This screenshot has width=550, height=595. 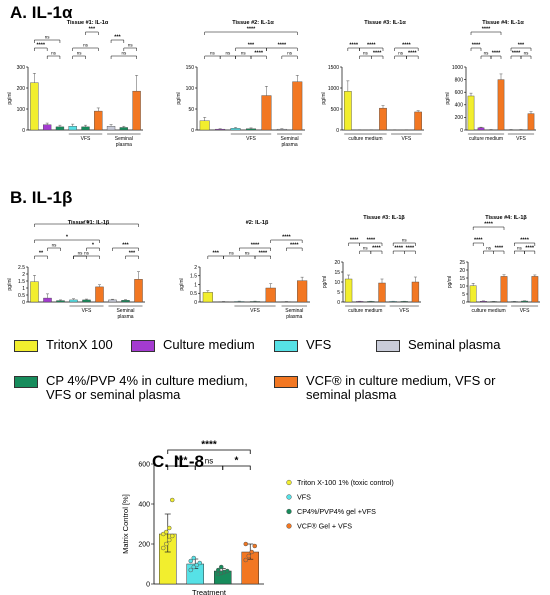 I want to click on legend-item-vfs: VFS, so click(x=302, y=345).